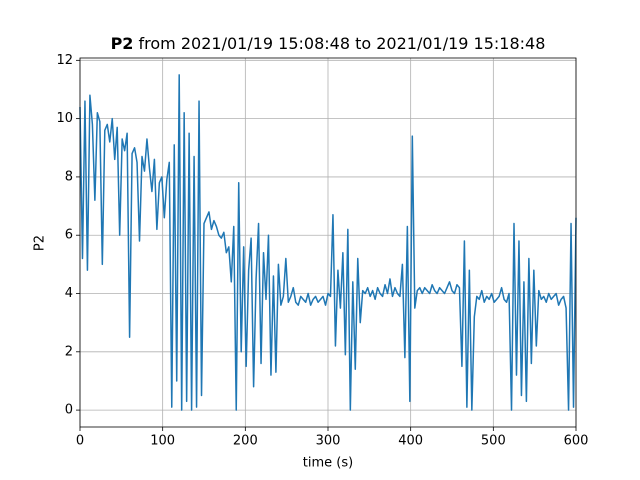 Image resolution: width=640 pixels, height=480 pixels. What do you see at coordinates (245, 441) in the screenshot?
I see `x-tick-label: 200` at bounding box center [245, 441].